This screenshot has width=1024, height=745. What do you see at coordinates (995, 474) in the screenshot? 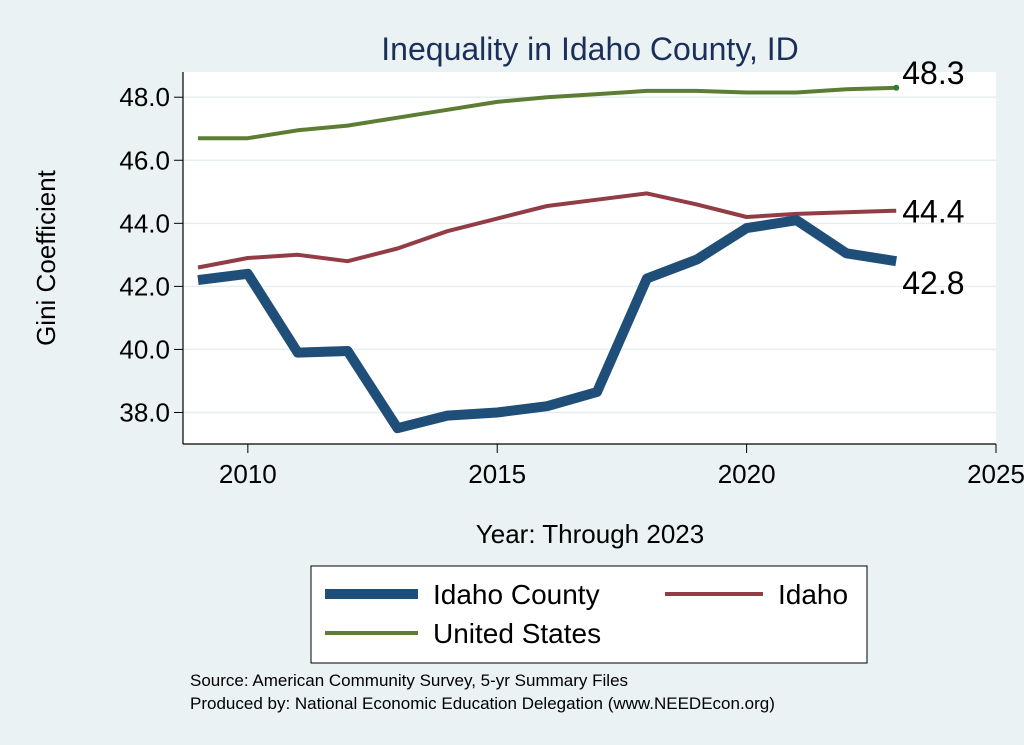
I see `x-tick-label: 2025` at bounding box center [995, 474].